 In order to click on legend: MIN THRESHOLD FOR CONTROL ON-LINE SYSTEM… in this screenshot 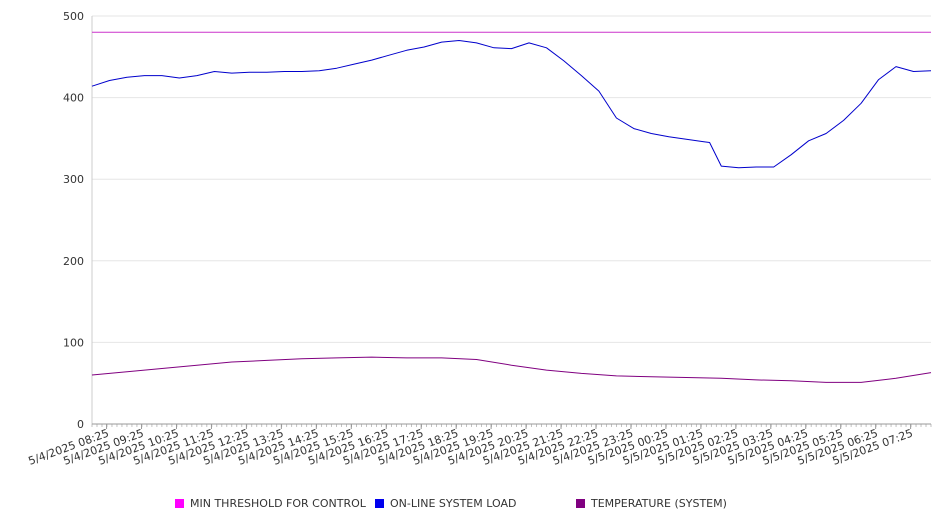, I will do `click(473, 506)`.